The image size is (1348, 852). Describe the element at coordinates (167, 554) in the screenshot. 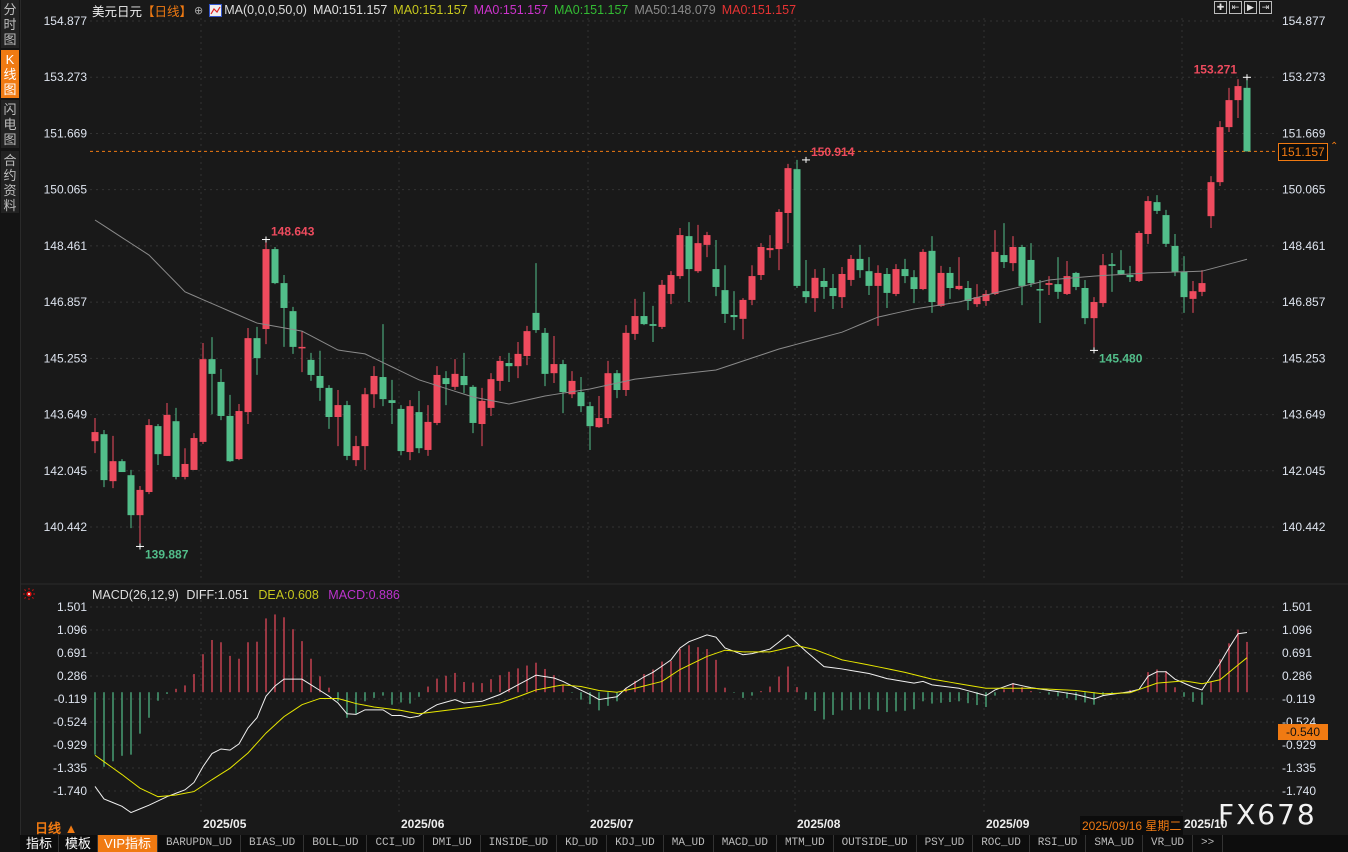

I see `low-price-label: 139.887` at that location.